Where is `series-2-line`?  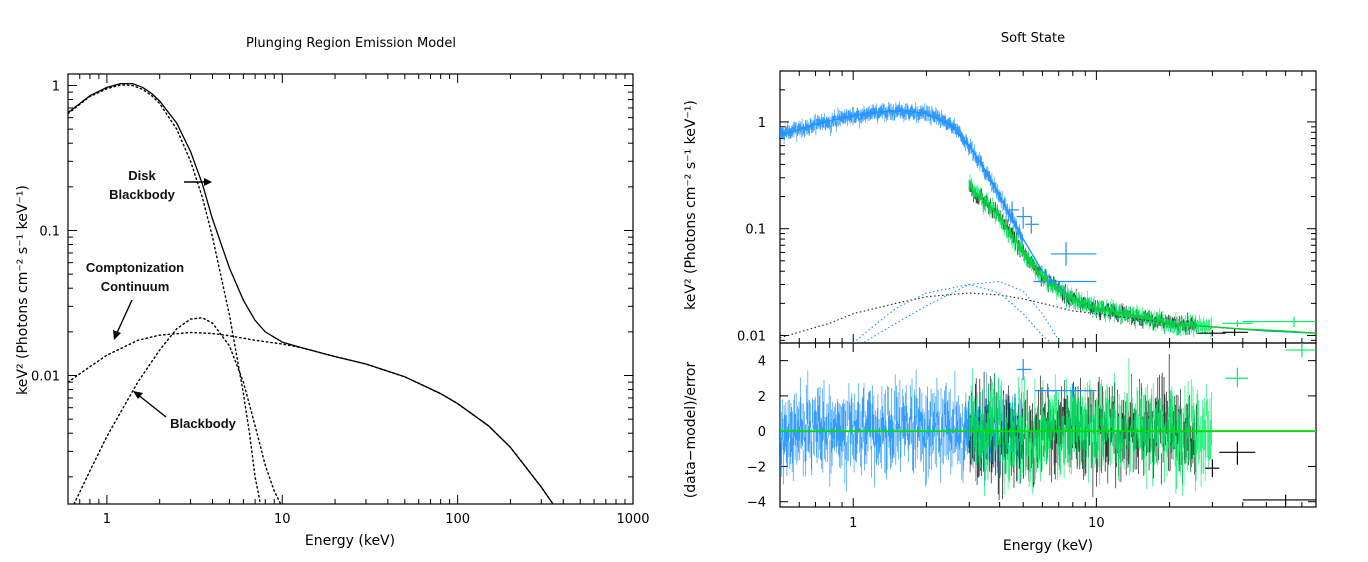
series-2-line is located at coordinates (311, 417).